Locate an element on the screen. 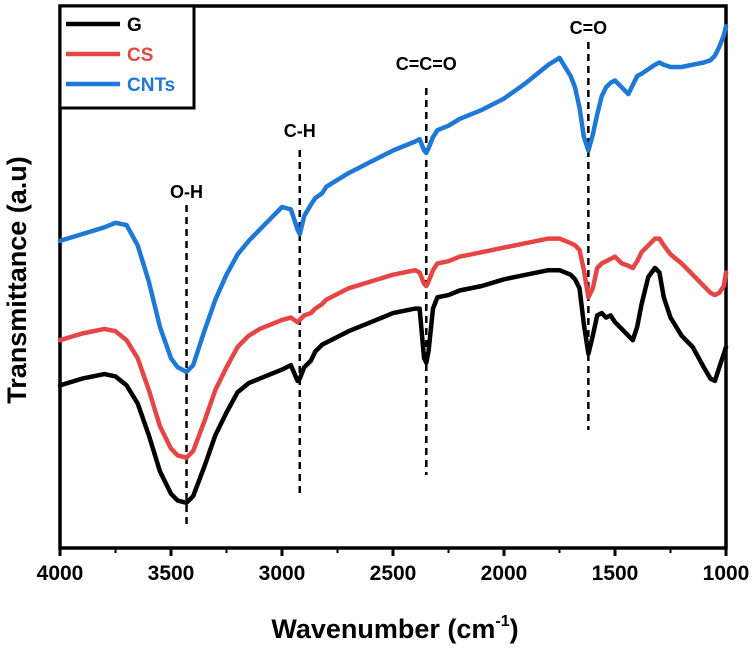 The image size is (756, 649). y-axis-title: Transmittance (a.u) is located at coordinates (17, 280).